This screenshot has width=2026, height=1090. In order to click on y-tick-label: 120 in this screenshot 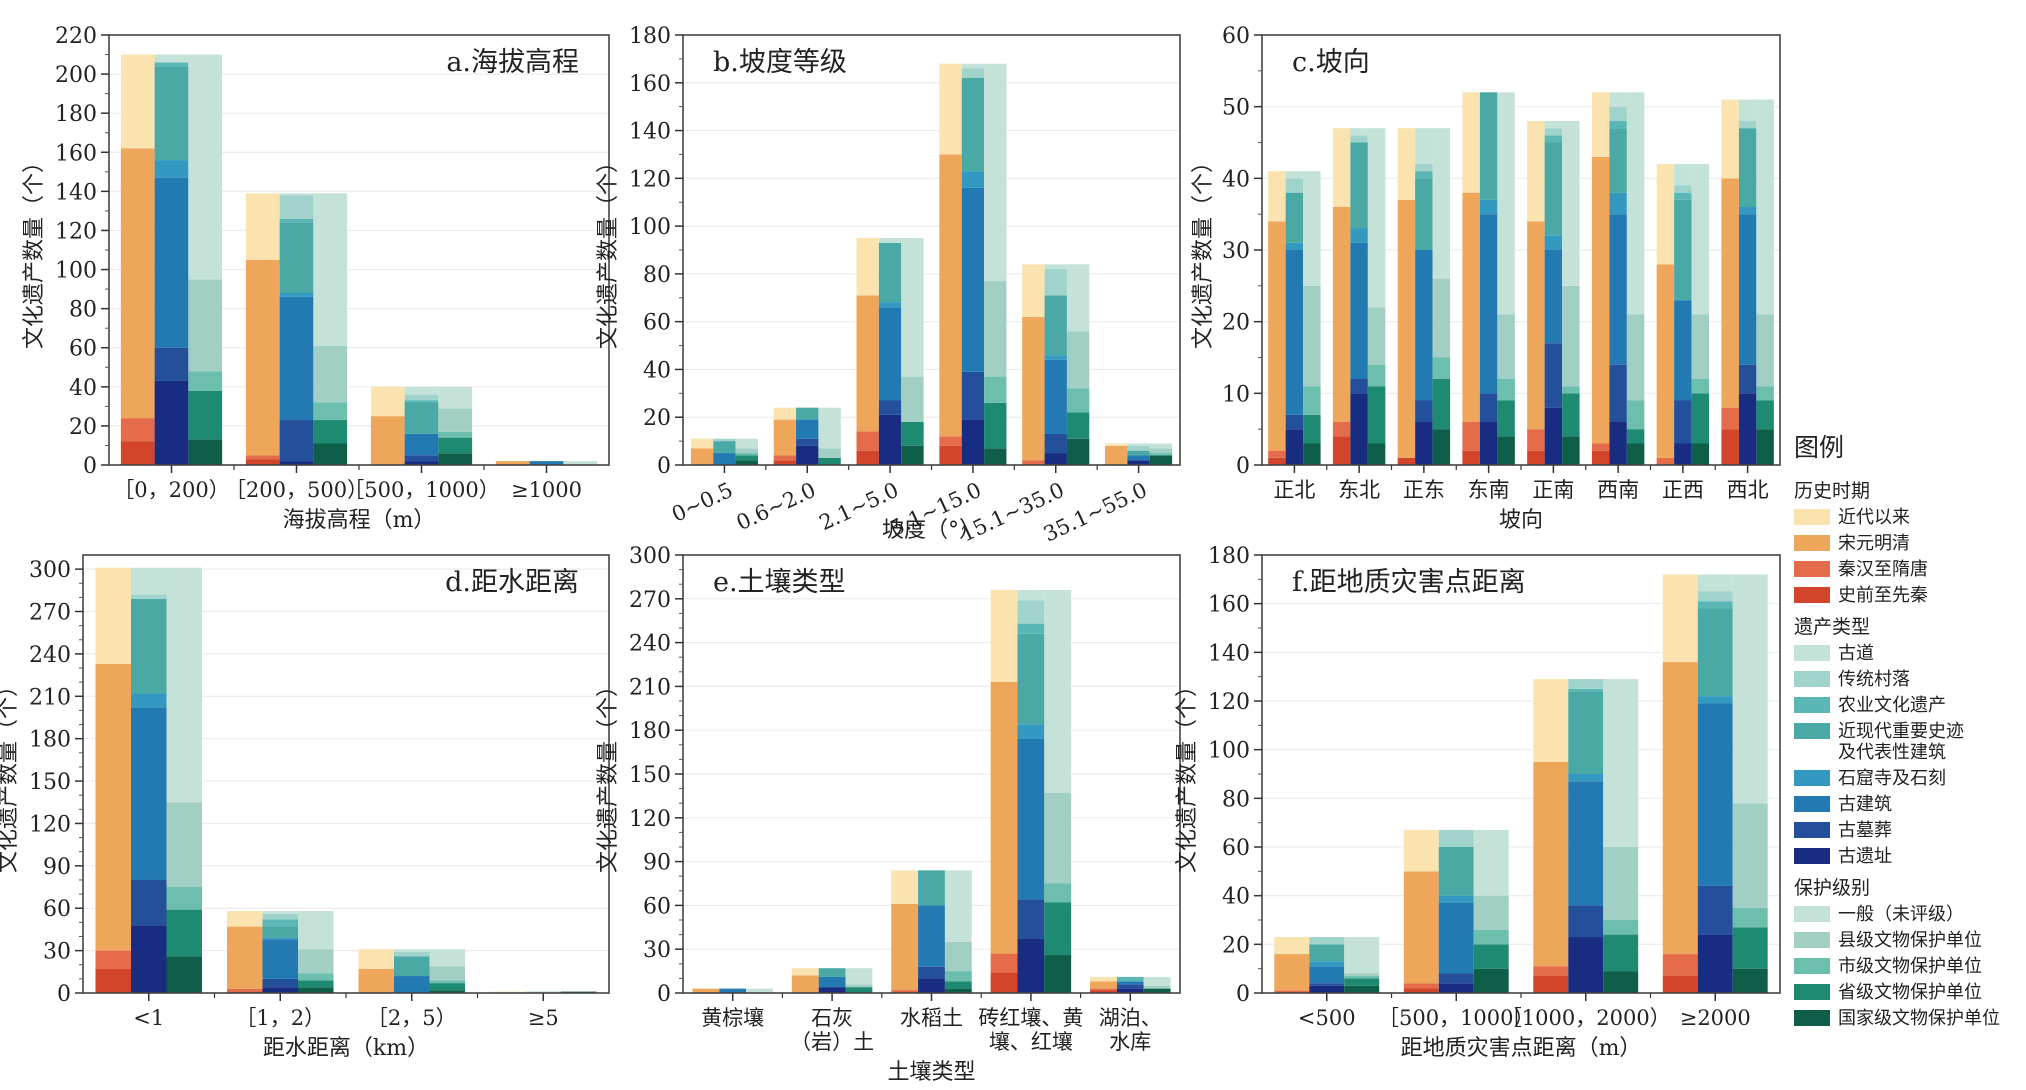, I will do `click(1229, 702)`.